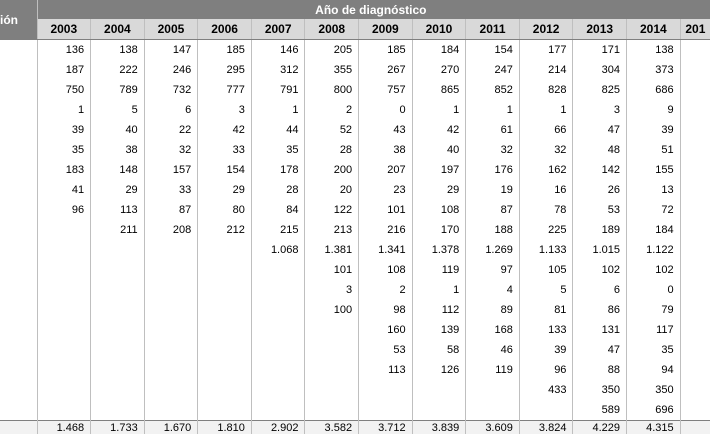 The image size is (710, 434). What do you see at coordinates (224, 190) in the screenshot?
I see `value-cell: 29` at bounding box center [224, 190].